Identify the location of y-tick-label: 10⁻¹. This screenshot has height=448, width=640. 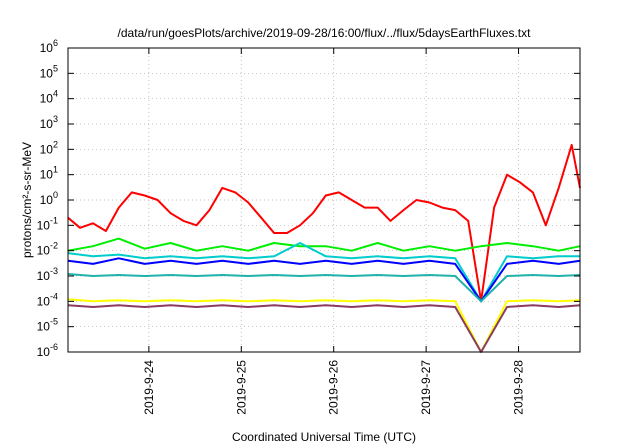
(47, 223).